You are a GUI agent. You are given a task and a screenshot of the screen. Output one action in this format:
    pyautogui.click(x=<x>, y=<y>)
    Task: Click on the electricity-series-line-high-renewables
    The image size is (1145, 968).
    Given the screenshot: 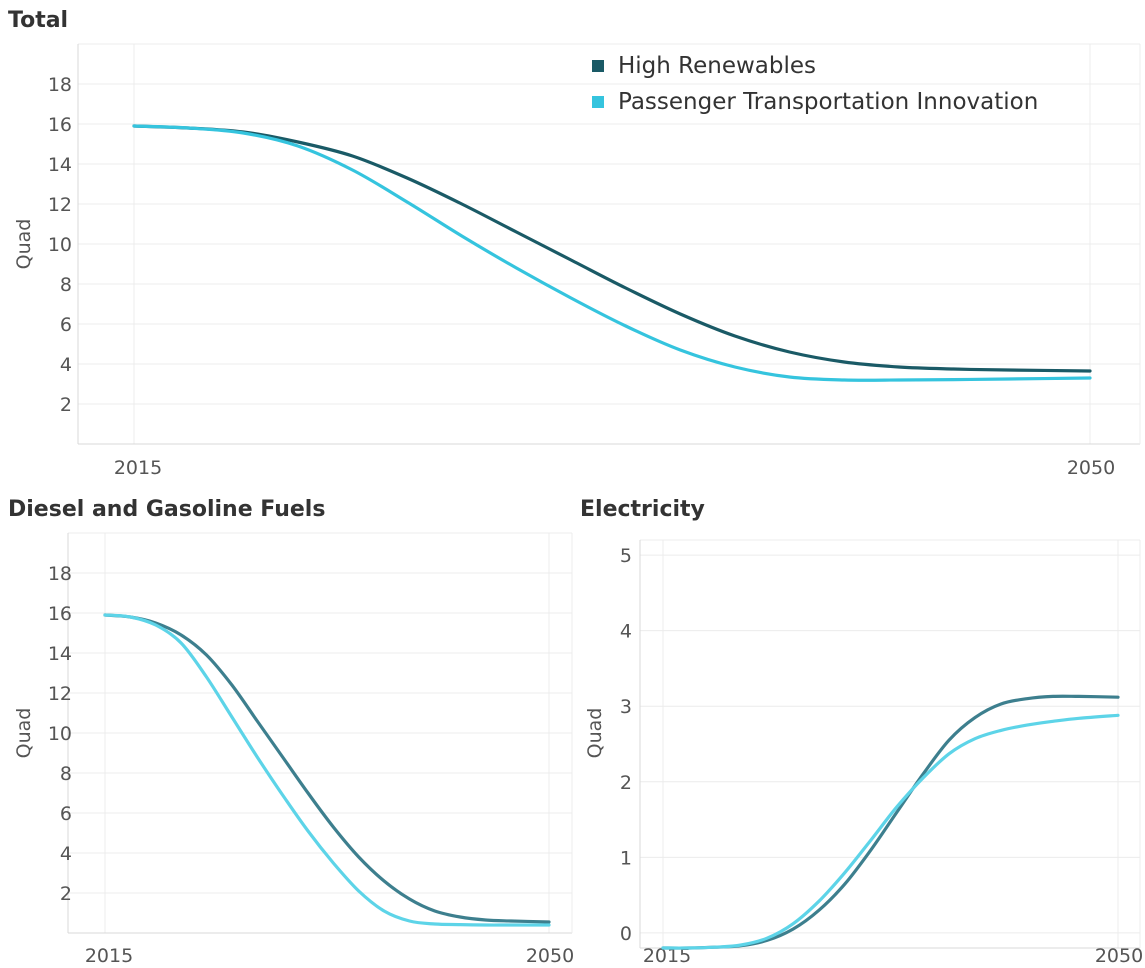 What is the action you would take?
    pyautogui.click(x=890, y=822)
    